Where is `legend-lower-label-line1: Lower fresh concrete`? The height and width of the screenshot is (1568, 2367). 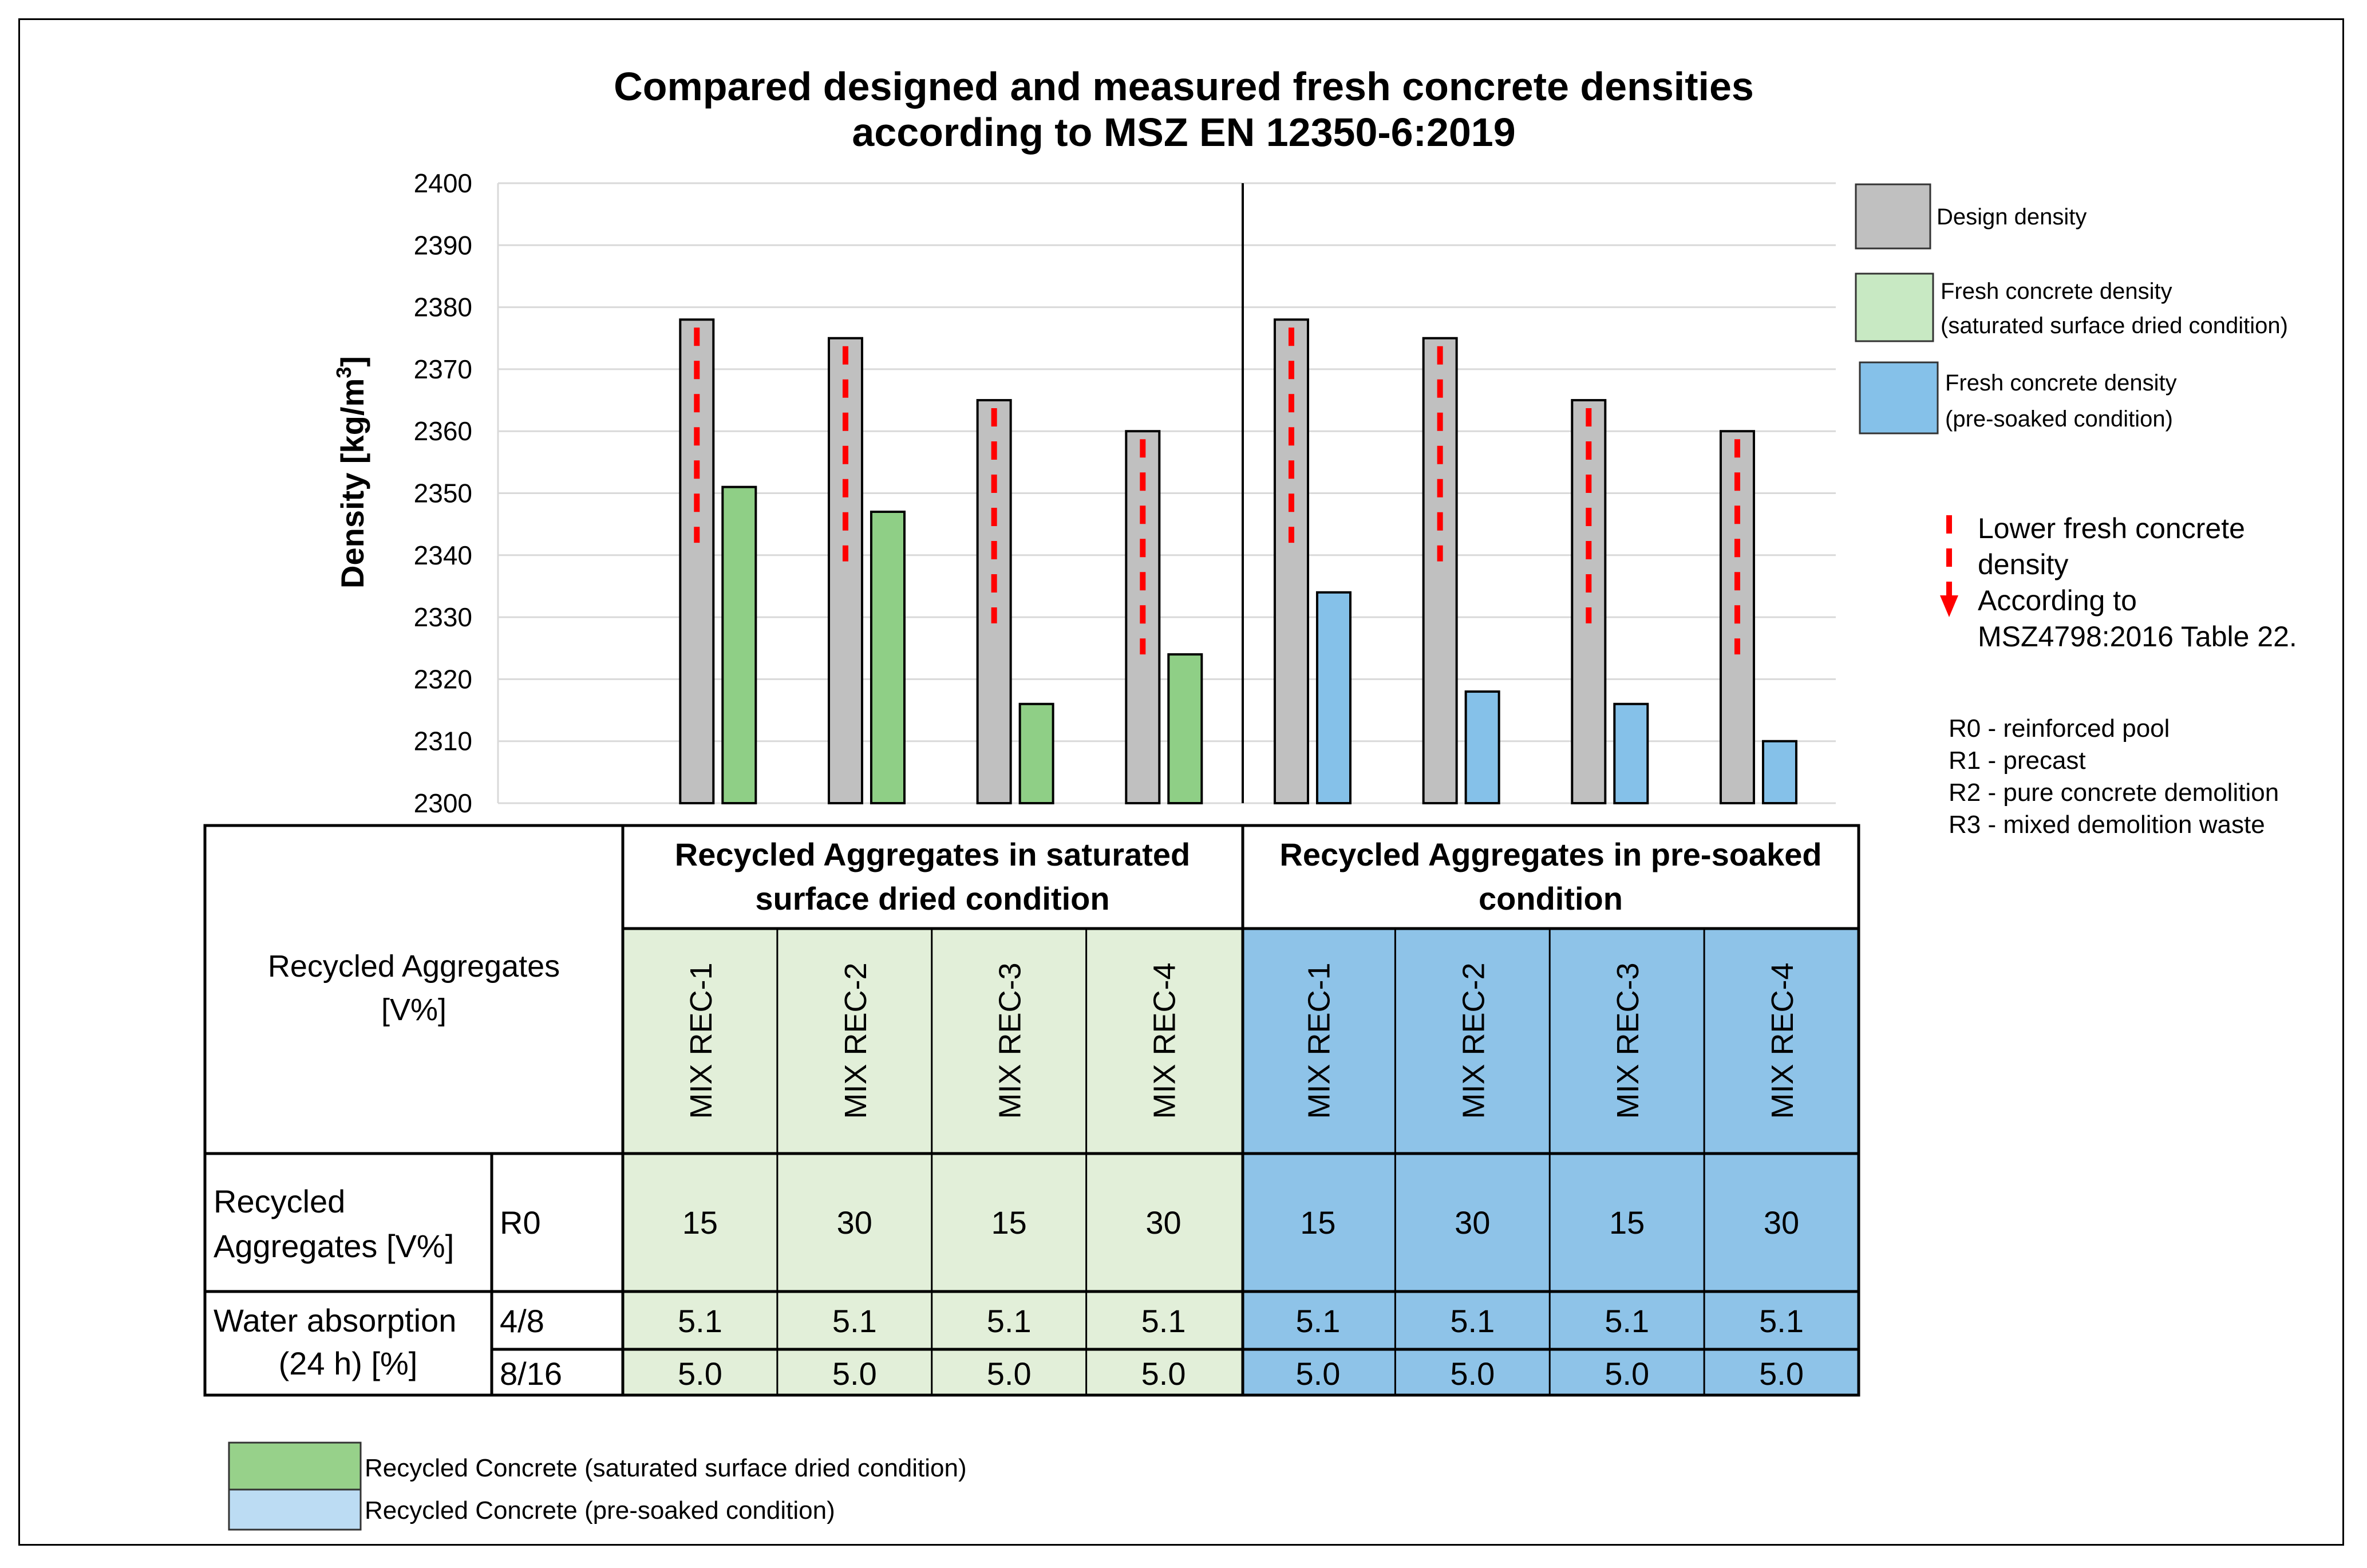 legend-lower-label-line1: Lower fresh concrete is located at coordinates (2111, 528).